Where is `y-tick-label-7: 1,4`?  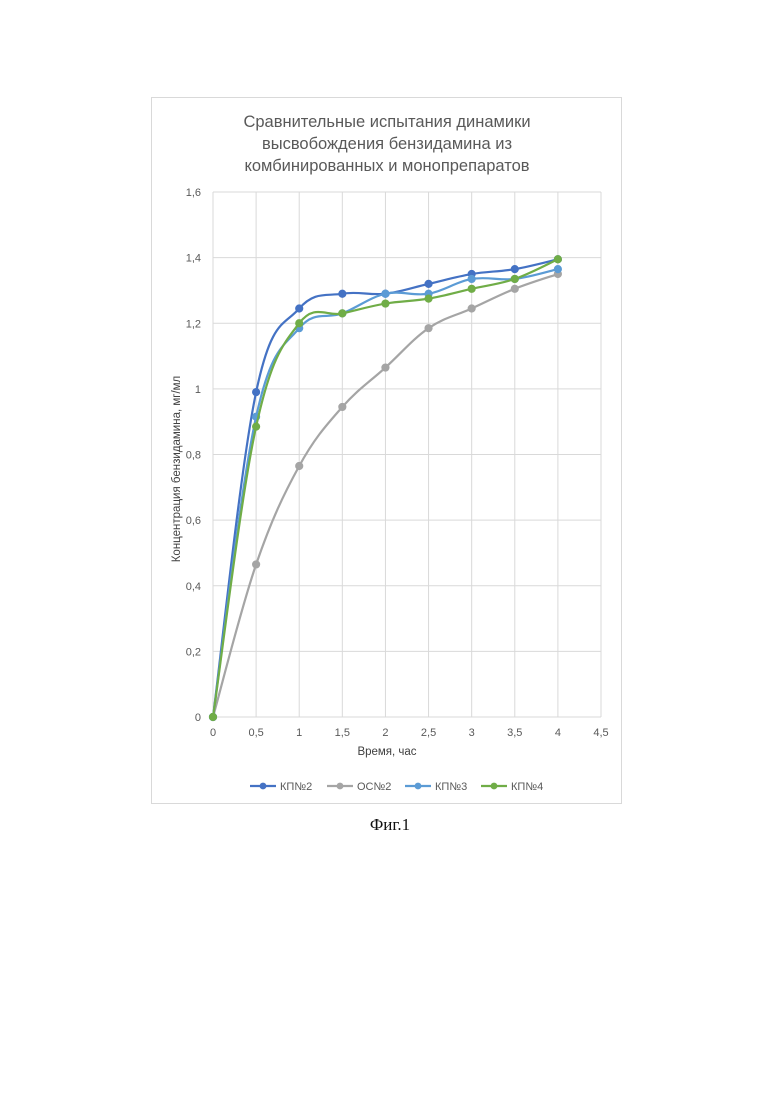
y-tick-label-7: 1,4 is located at coordinates (193, 259).